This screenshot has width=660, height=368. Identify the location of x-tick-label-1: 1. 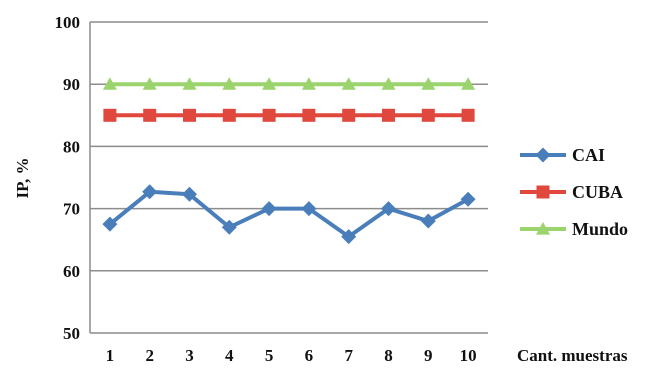
(110, 355).